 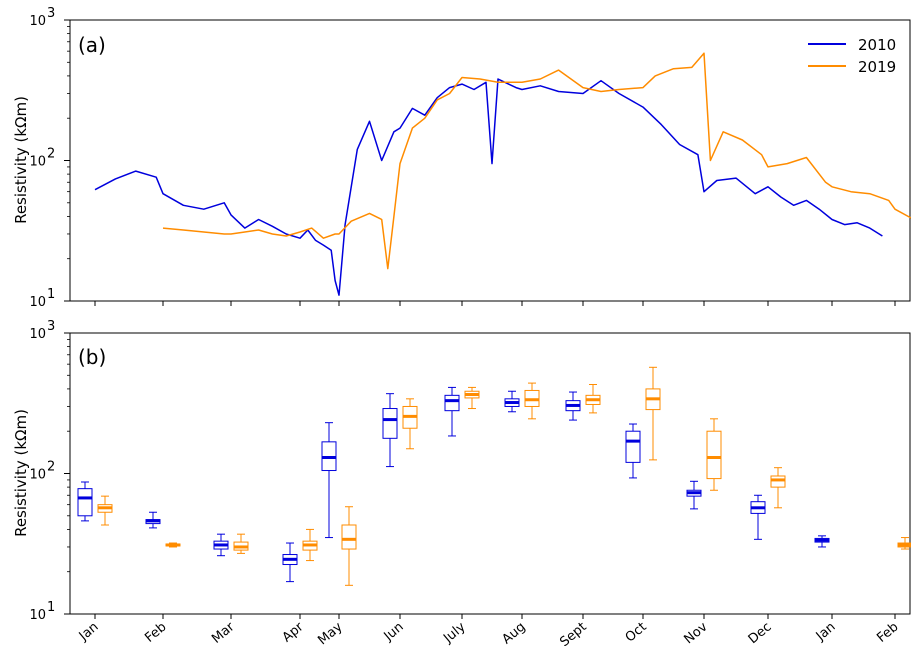 What do you see at coordinates (310, 545) in the screenshot?
I see `box-2019-apr` at bounding box center [310, 545].